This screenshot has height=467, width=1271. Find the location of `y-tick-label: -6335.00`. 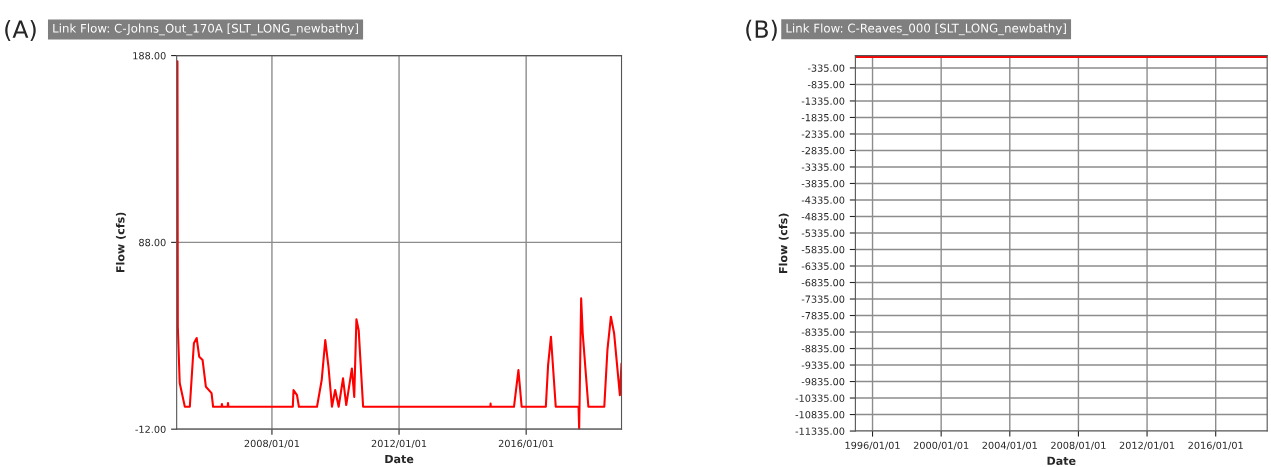

y-tick-label: -6335.00 is located at coordinates (823, 266).